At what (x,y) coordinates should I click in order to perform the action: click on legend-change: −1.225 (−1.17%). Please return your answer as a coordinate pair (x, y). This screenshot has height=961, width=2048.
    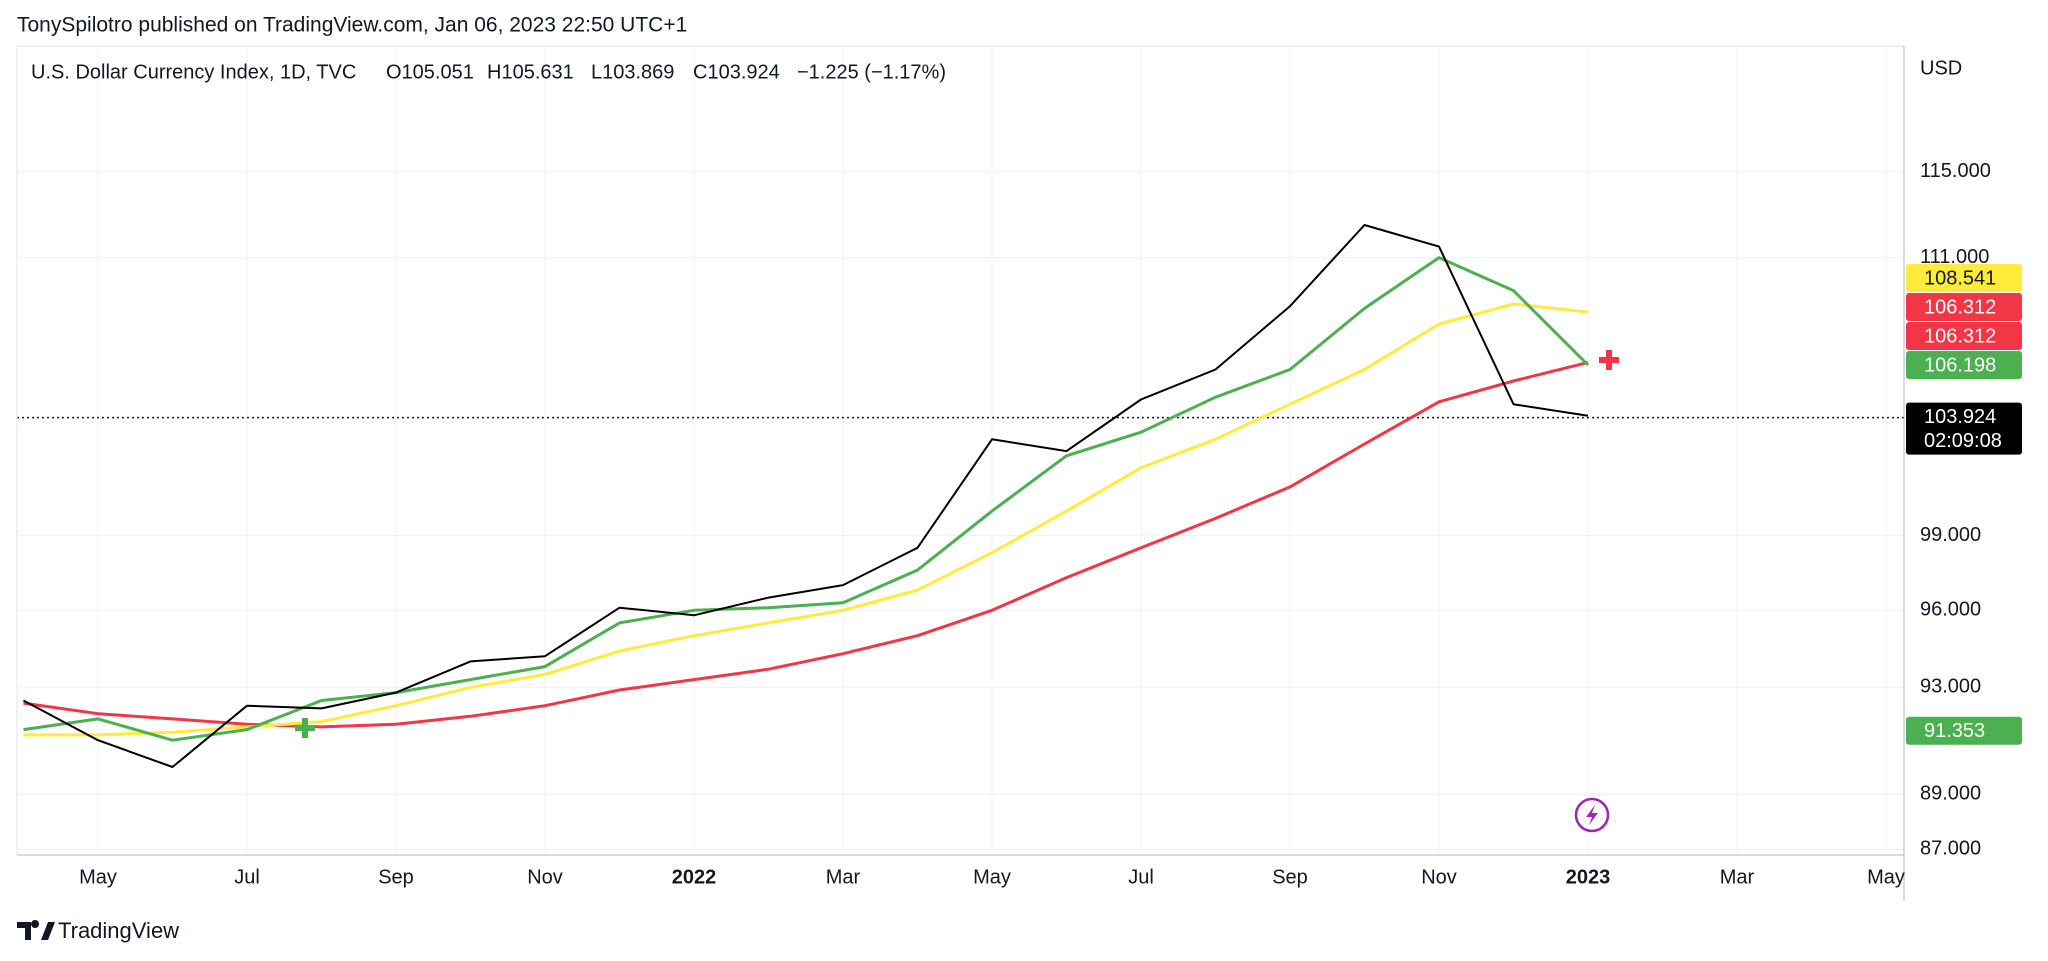
    Looking at the image, I should click on (871, 72).